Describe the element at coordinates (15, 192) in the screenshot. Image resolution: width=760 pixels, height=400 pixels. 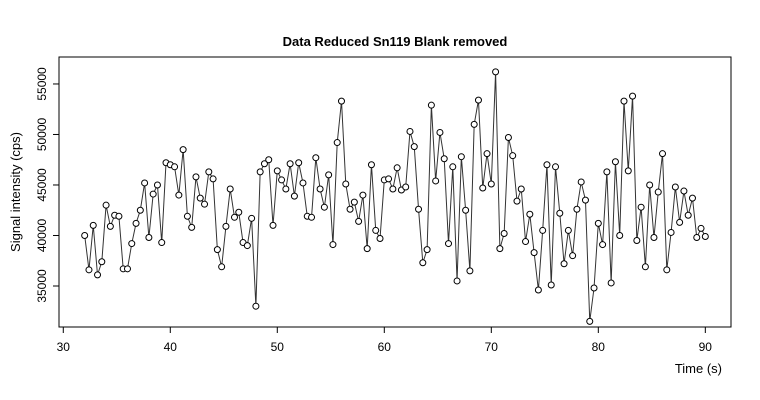
I see `y-axis-label: Signal intensity (cps)` at that location.